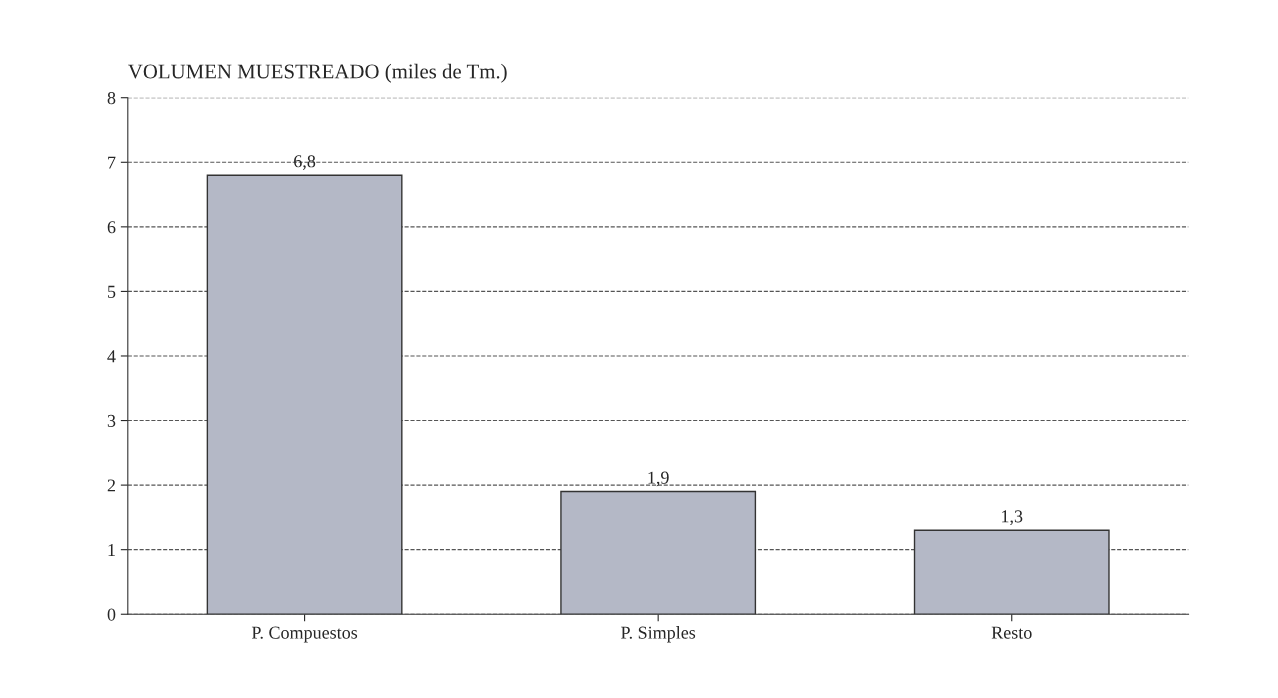 This screenshot has width=1278, height=698. What do you see at coordinates (305, 162) in the screenshot?
I see `data-label: 6,8` at bounding box center [305, 162].